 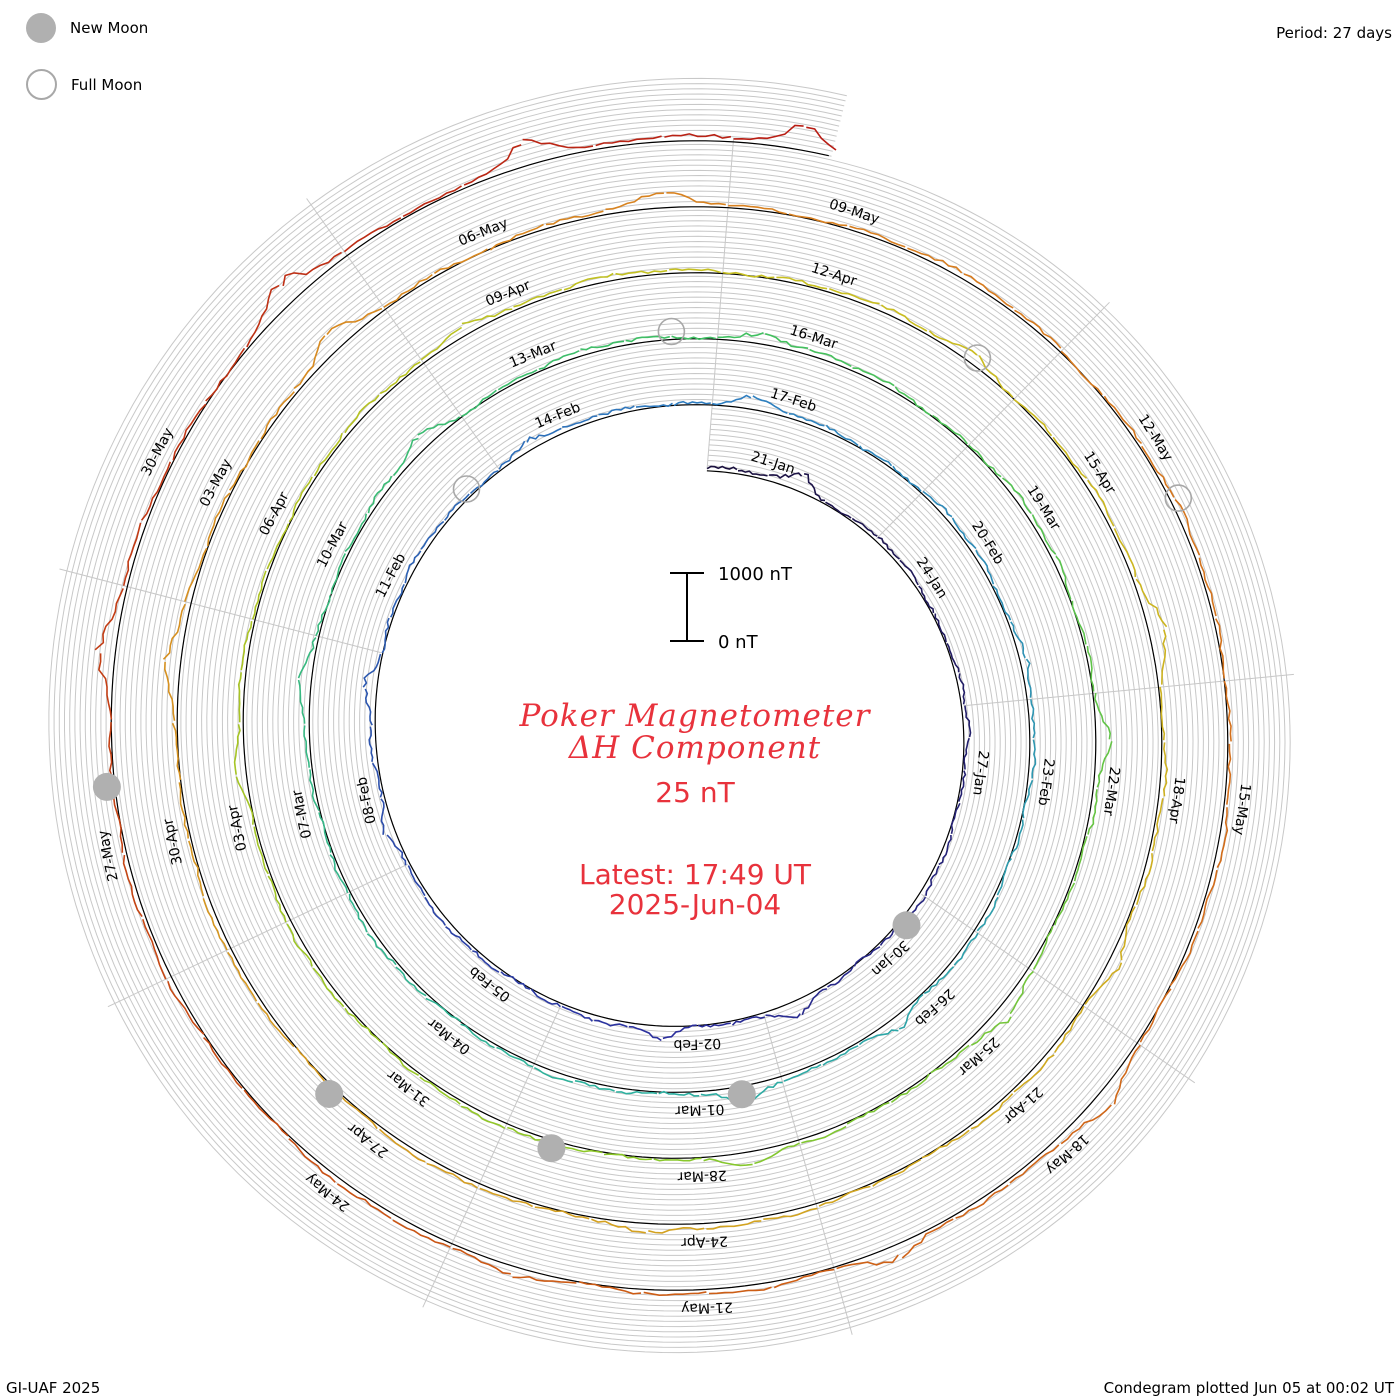 What do you see at coordinates (53, 1388) in the screenshot?
I see `credit-label: GI-UAF 2025` at bounding box center [53, 1388].